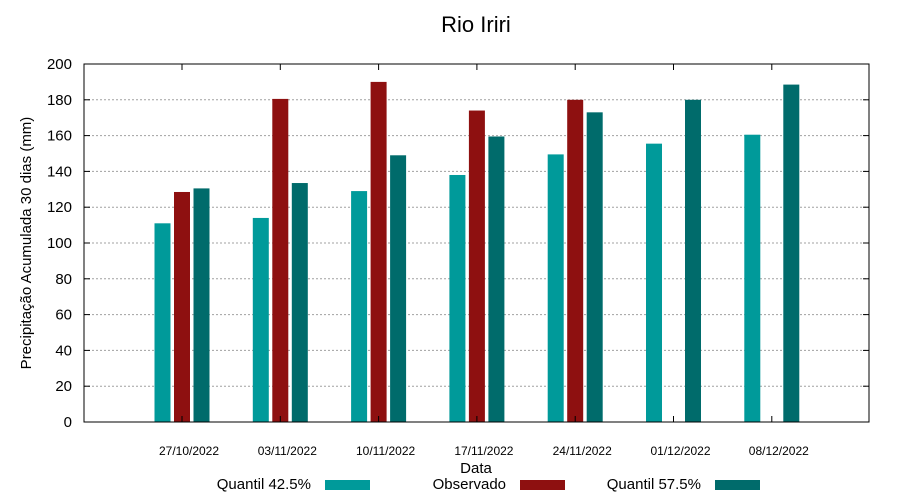  Describe the element at coordinates (359, 306) in the screenshot. I see `bar-quantil-42-5--2` at that location.